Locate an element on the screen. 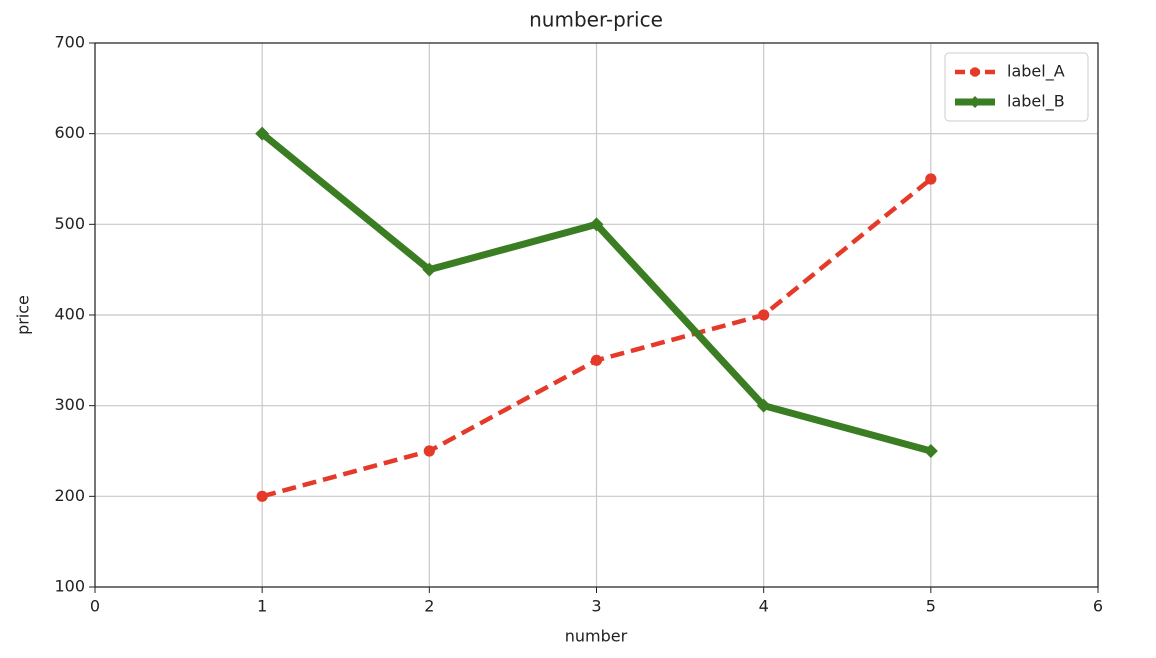 This screenshot has width=1156, height=658. x-tick-label: 6 is located at coordinates (1098, 606).